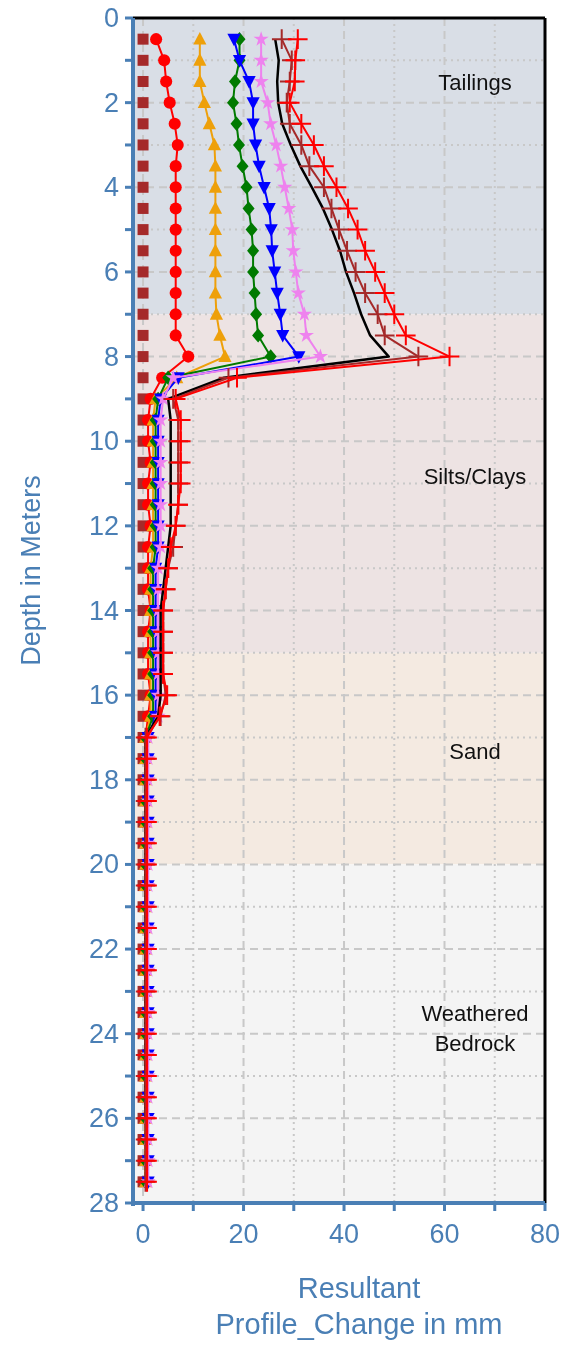 This screenshot has height=1368, width=569. Describe the element at coordinates (103, 1203) in the screenshot. I see `y-tick-label: 28` at that location.